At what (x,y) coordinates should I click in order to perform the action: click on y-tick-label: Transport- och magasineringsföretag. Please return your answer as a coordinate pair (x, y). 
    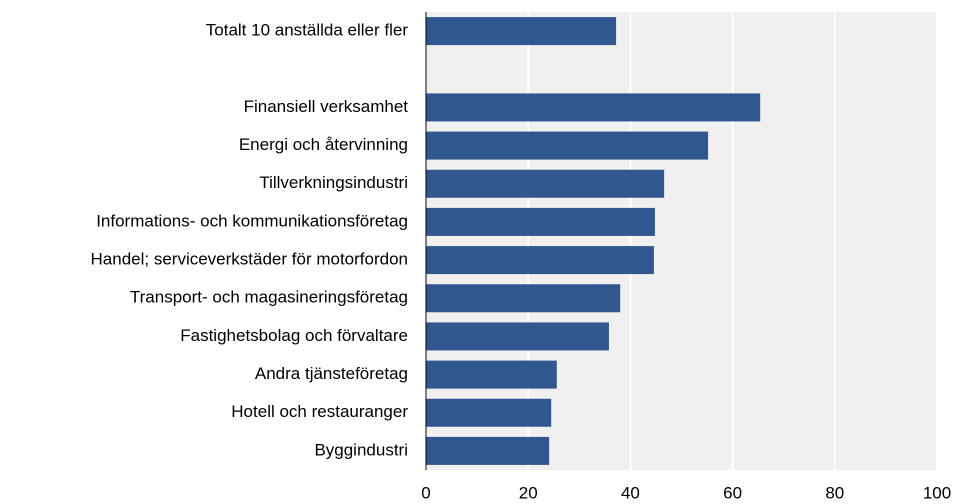
    Looking at the image, I should click on (269, 297).